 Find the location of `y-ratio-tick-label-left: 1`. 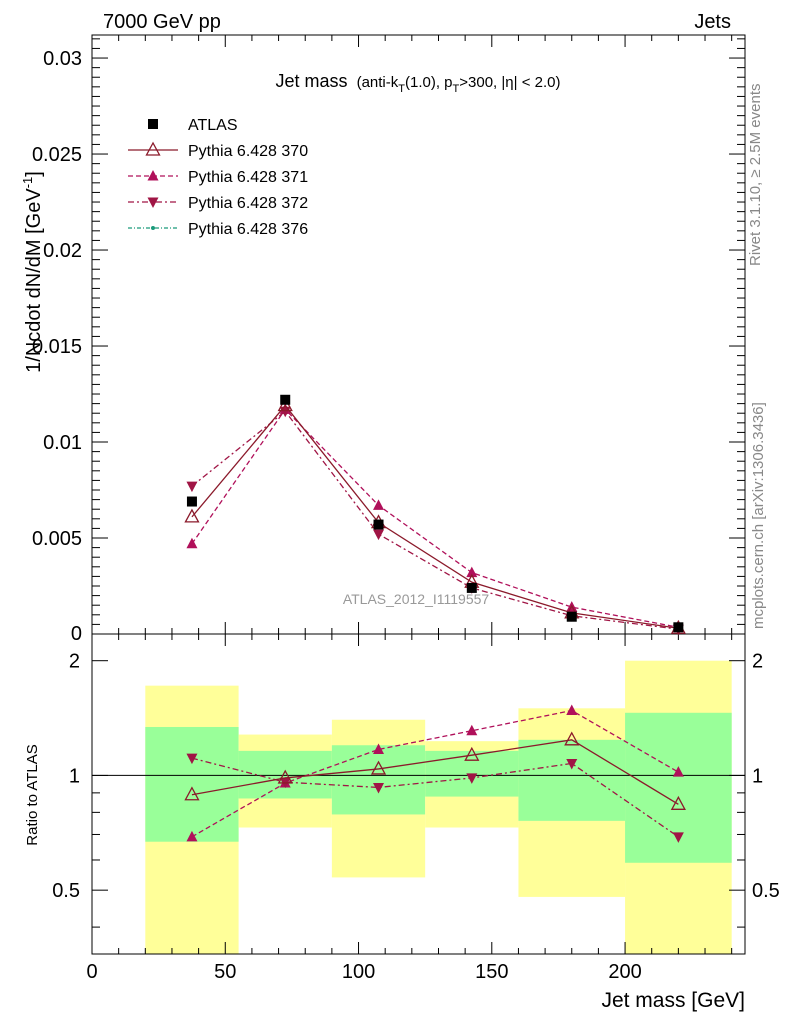

y-ratio-tick-label-left: 1 is located at coordinates (74, 776).